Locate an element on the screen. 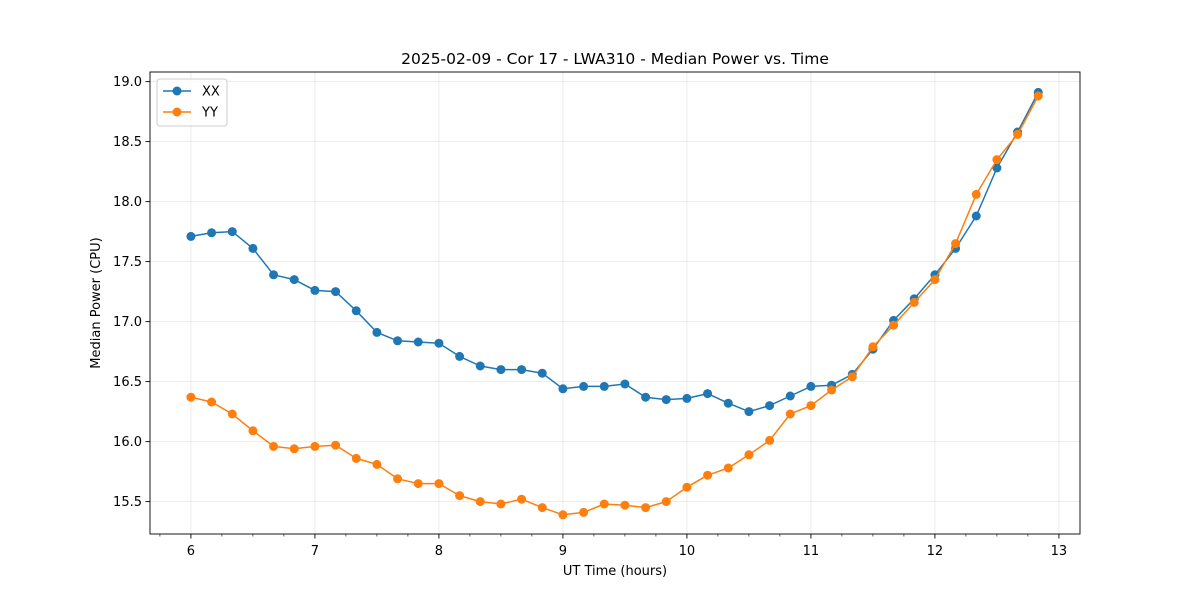  y-tick-label: 17.5 is located at coordinates (127, 262).